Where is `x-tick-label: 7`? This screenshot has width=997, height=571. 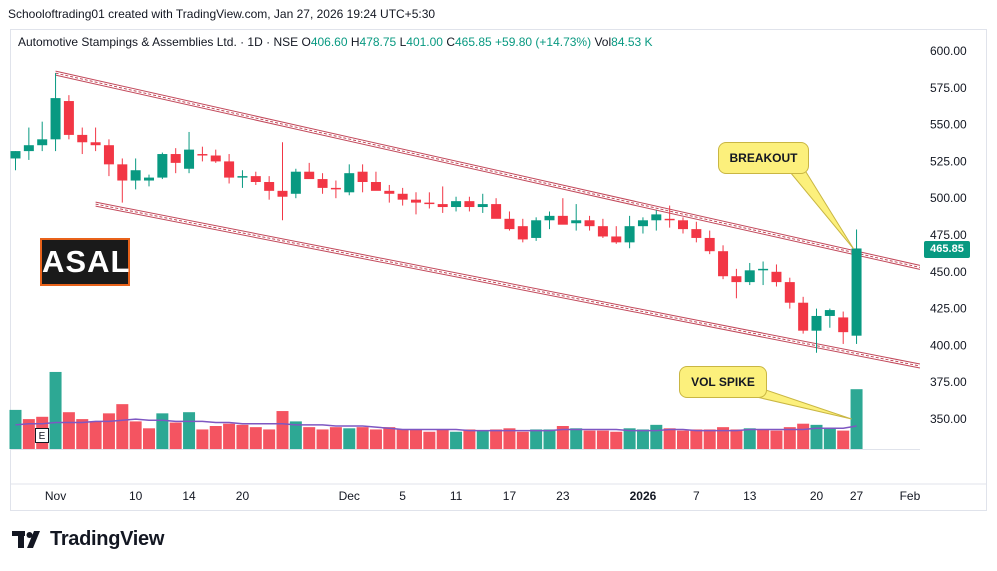 x-tick-label: 7 is located at coordinates (696, 496).